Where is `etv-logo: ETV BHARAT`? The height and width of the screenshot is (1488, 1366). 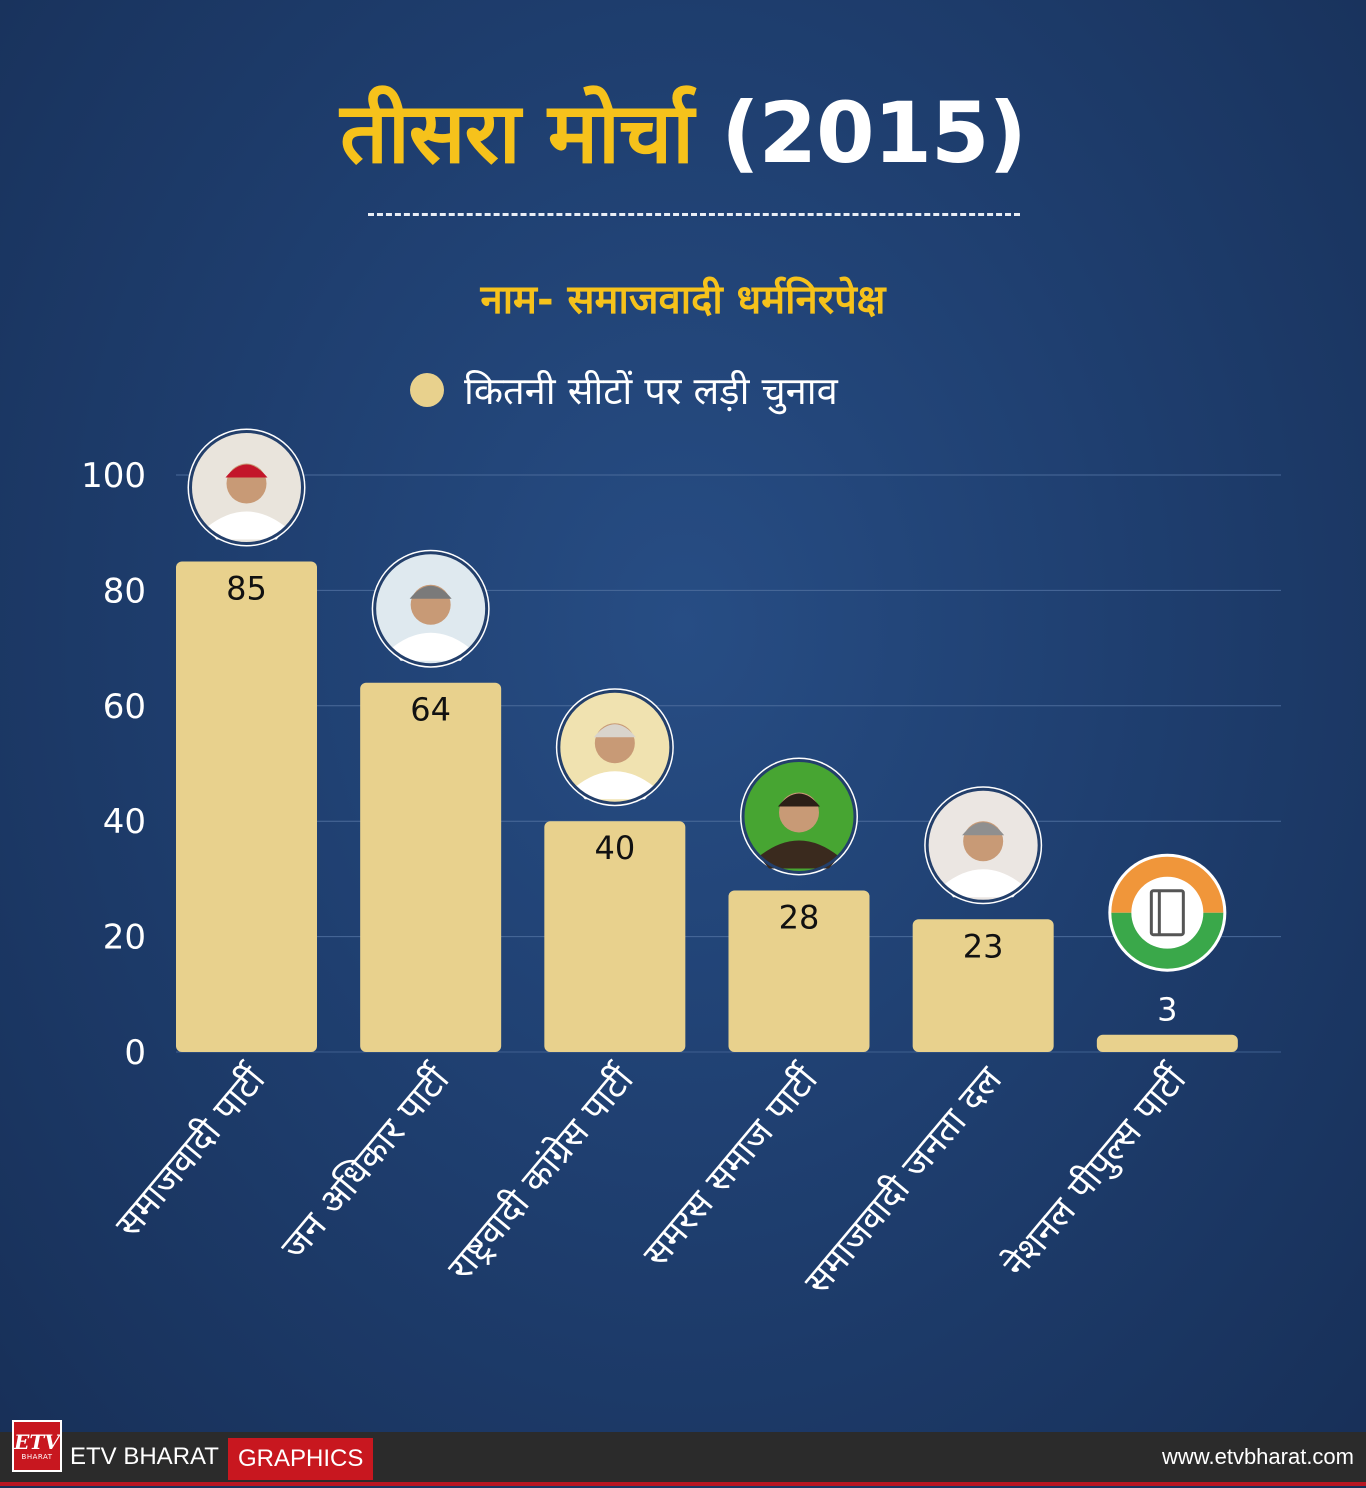
etv-logo: ETV BHARAT is located at coordinates (37, 1446).